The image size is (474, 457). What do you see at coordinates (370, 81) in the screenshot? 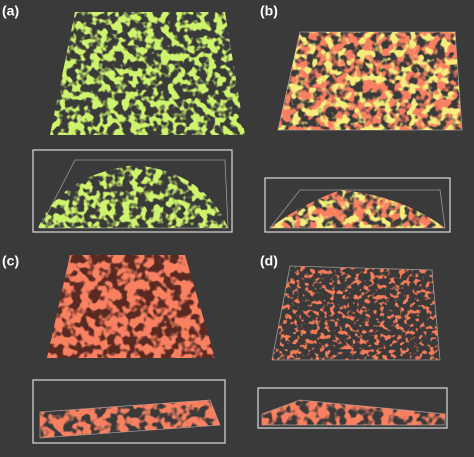
I see `biofilm-yellow` at bounding box center [370, 81].